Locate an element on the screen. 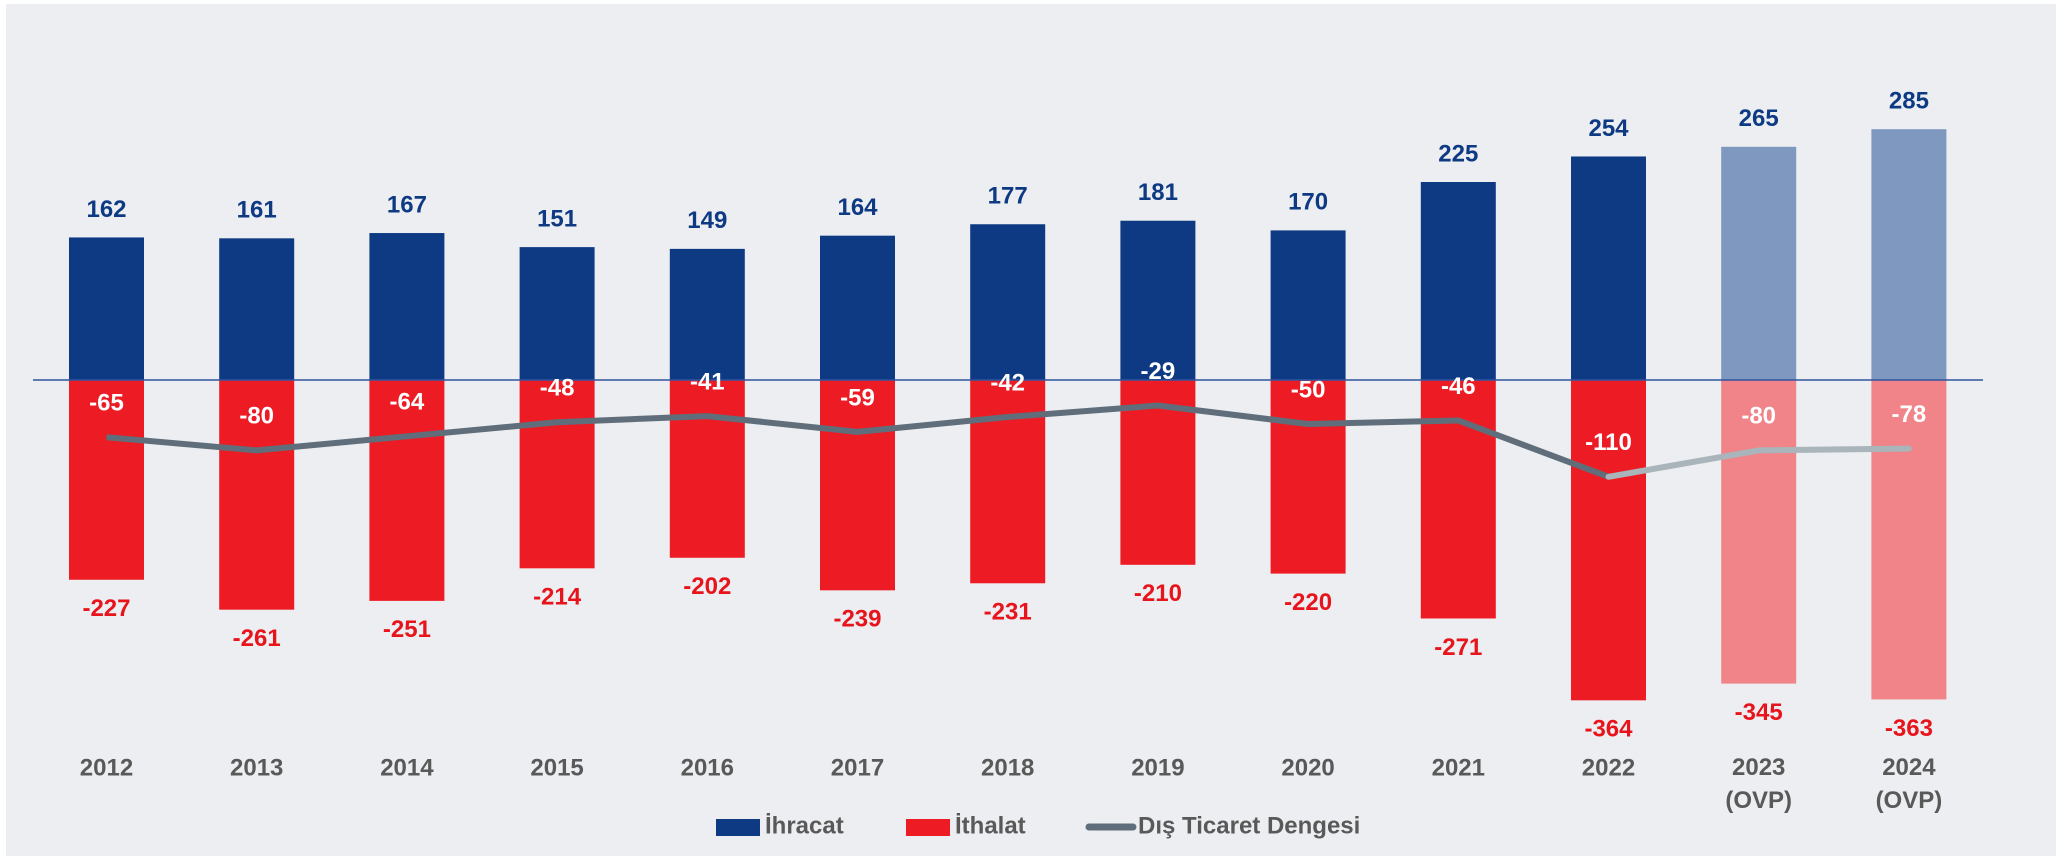 The width and height of the screenshot is (2062, 860). line is located at coordinates (858, 441).